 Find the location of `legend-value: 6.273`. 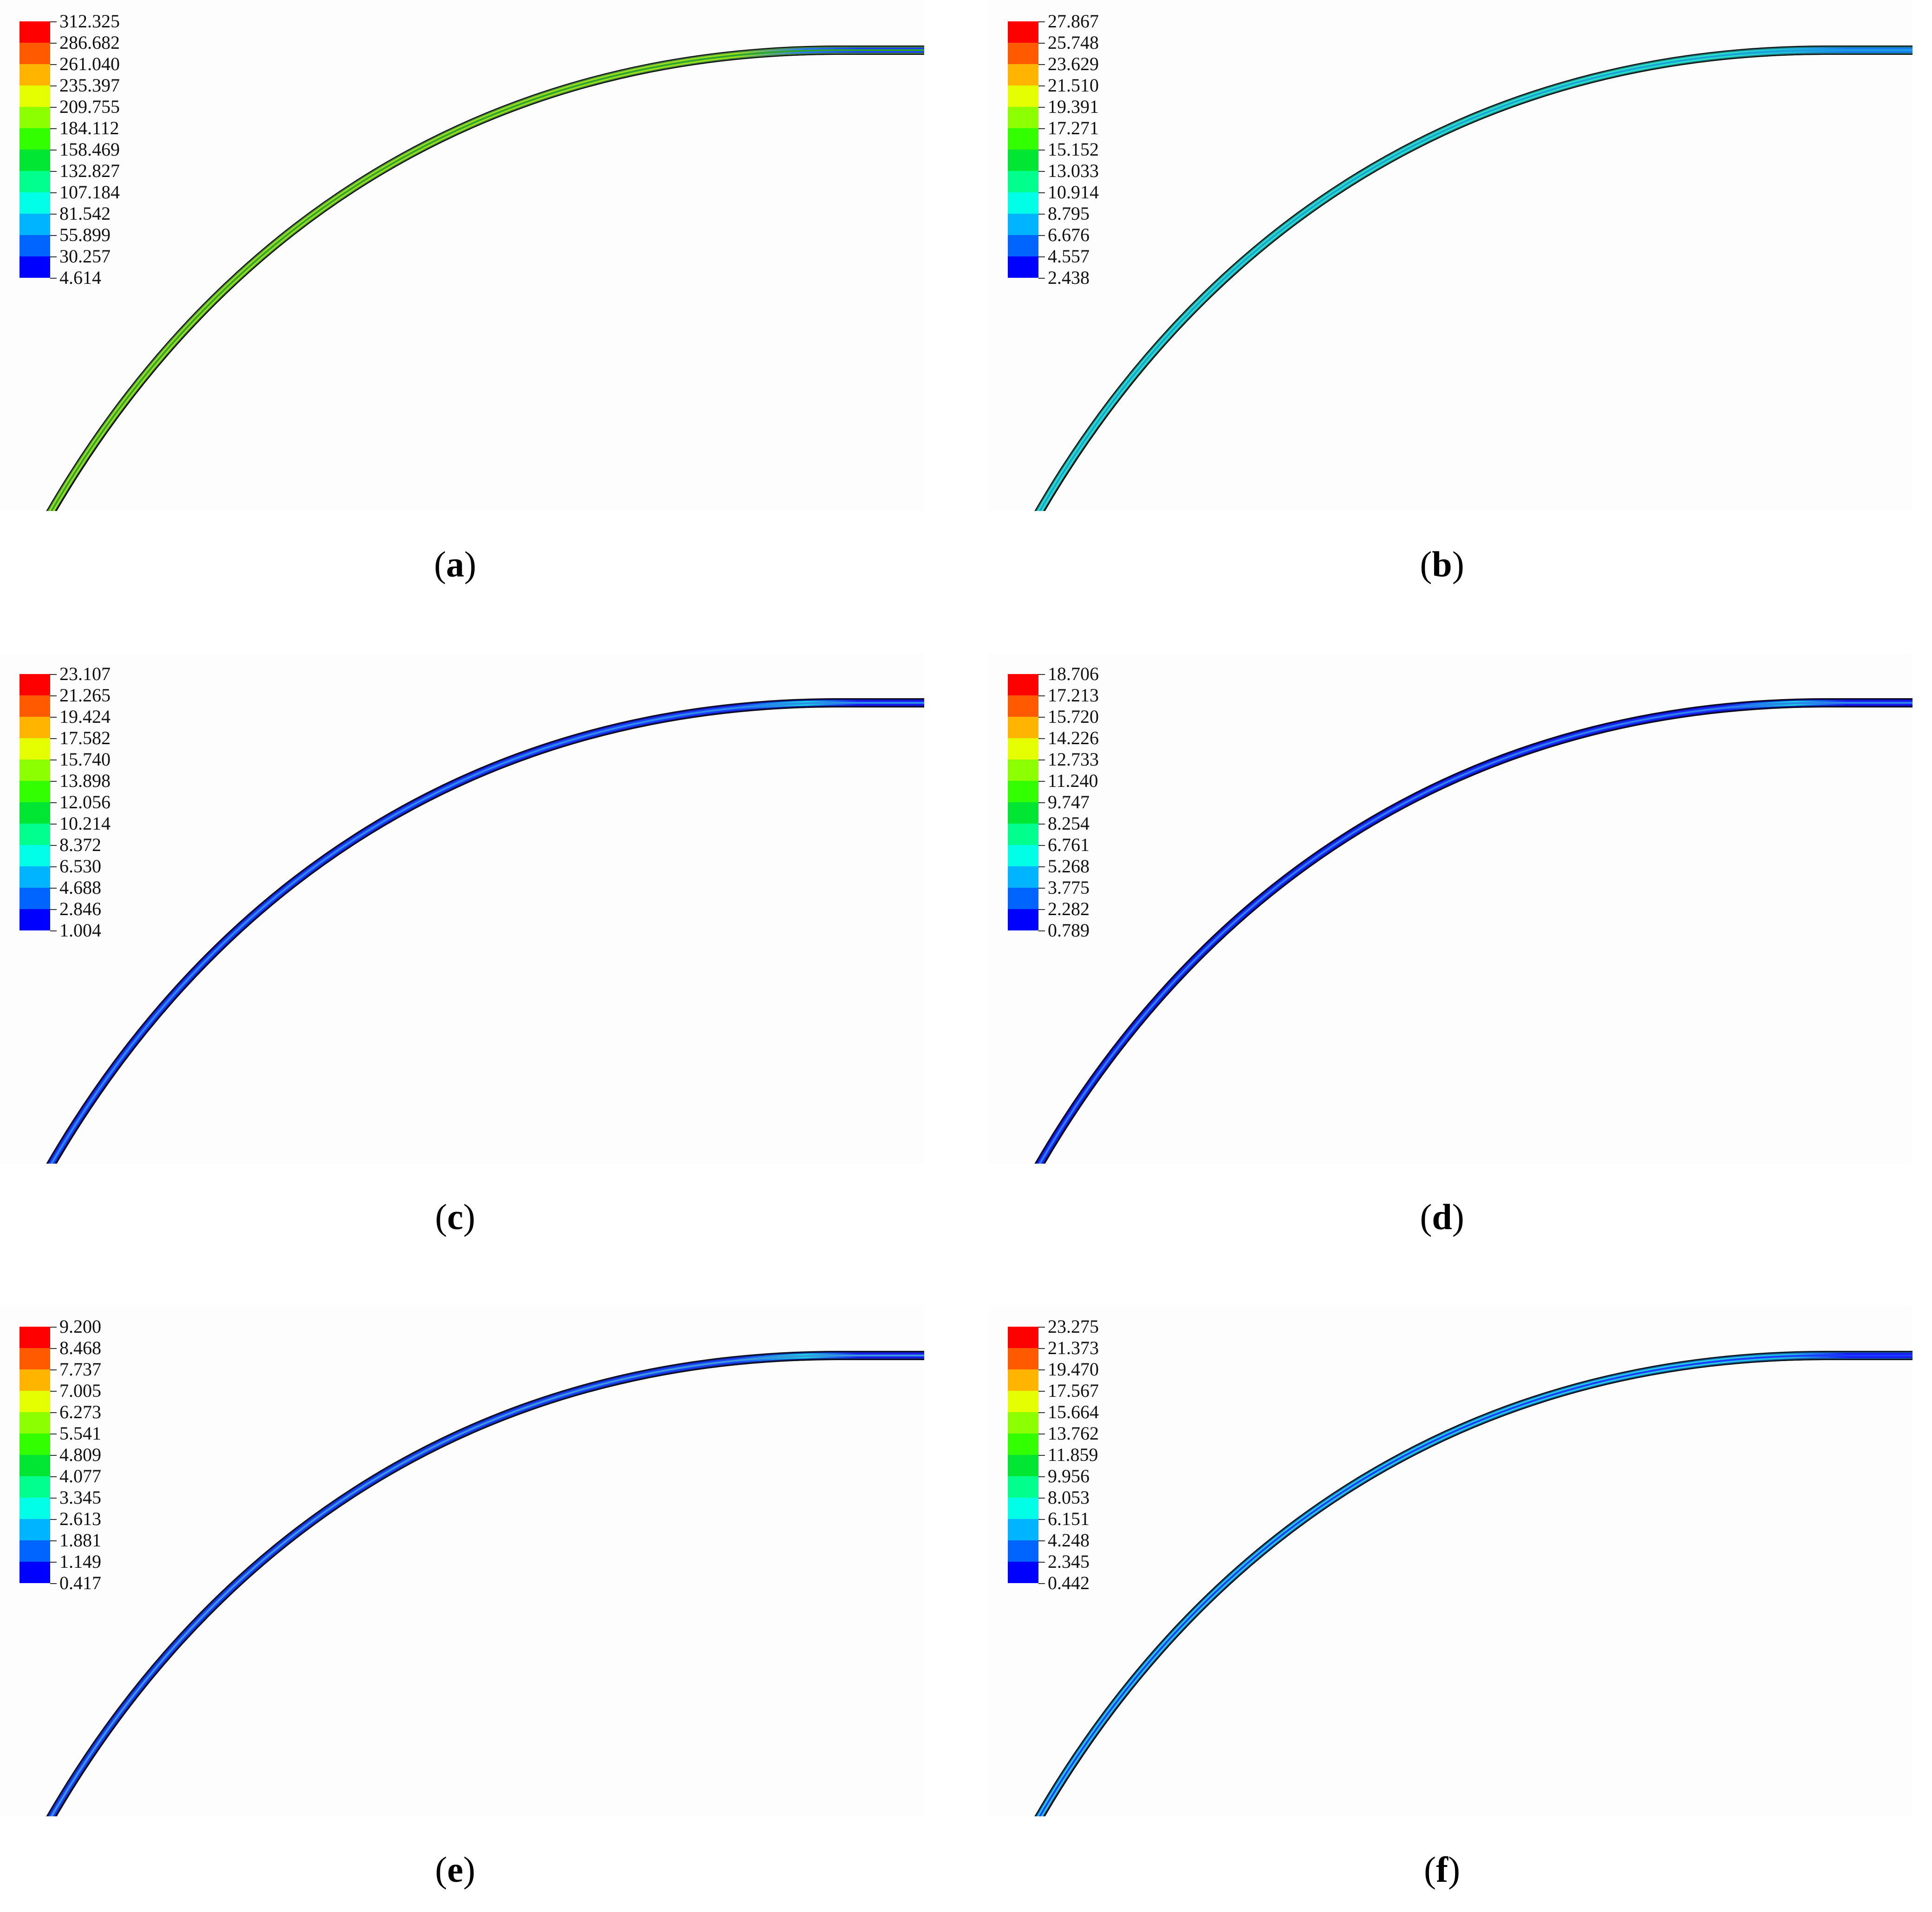

legend-value: 6.273 is located at coordinates (80, 1412).